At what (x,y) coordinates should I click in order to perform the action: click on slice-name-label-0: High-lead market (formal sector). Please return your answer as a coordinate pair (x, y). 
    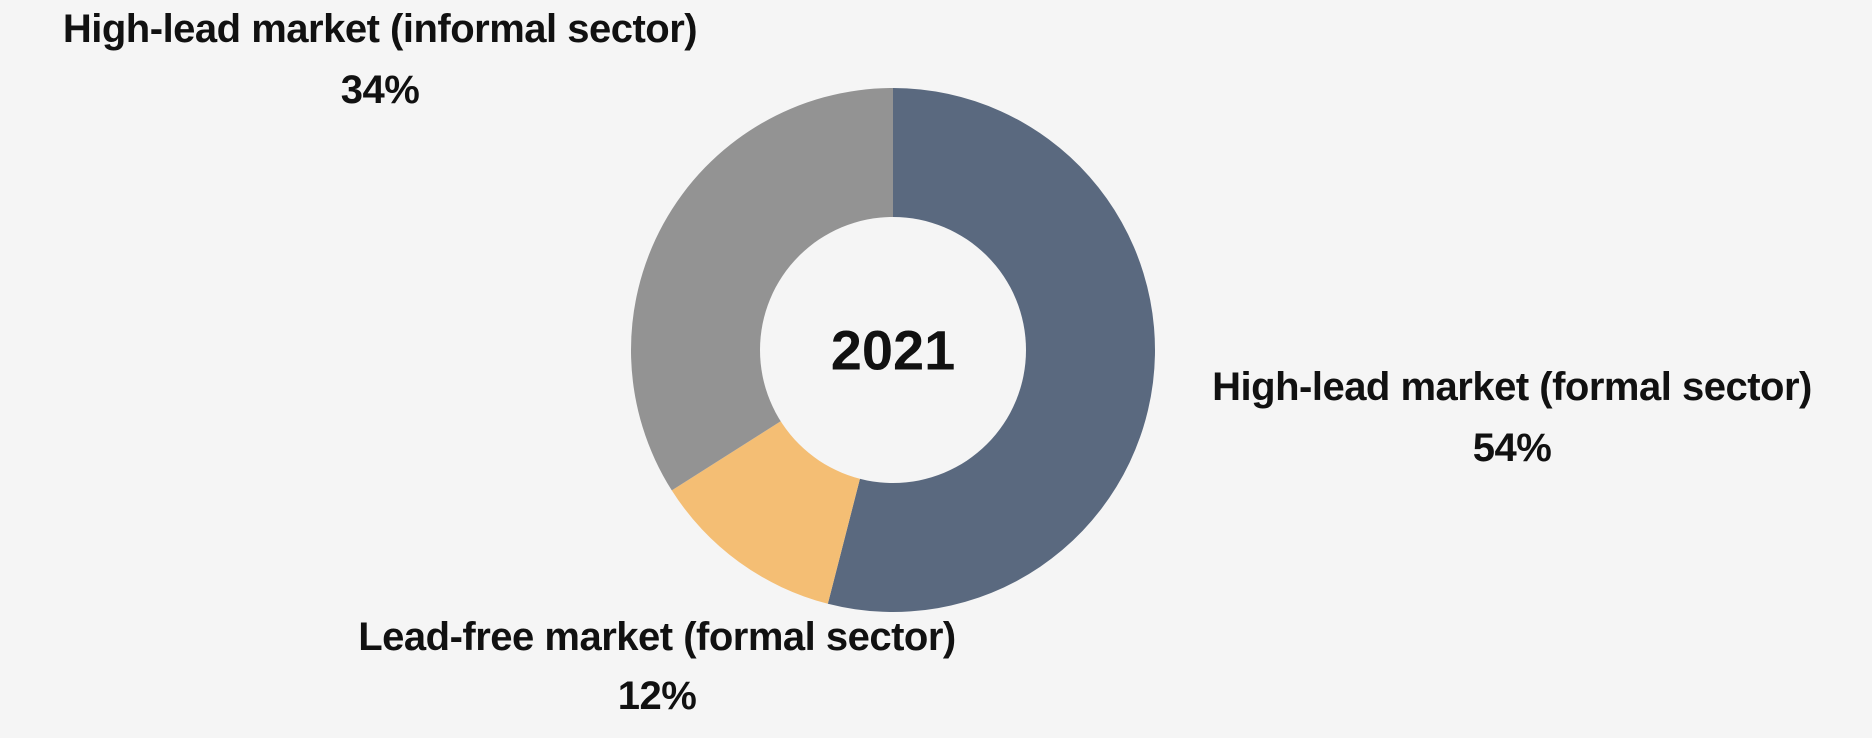
    Looking at the image, I should click on (1512, 387).